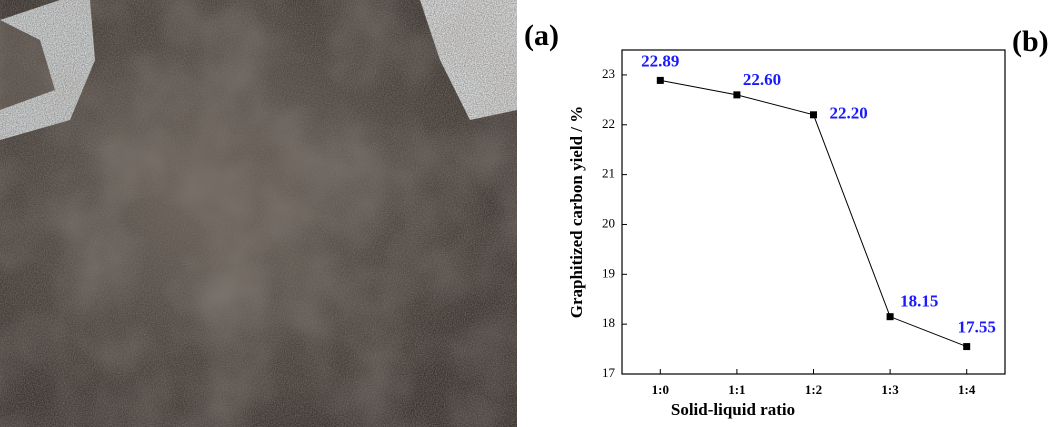 This screenshot has width=1059, height=427. Describe the element at coordinates (890, 389) in the screenshot. I see `x-tick-label: 1:3` at that location.